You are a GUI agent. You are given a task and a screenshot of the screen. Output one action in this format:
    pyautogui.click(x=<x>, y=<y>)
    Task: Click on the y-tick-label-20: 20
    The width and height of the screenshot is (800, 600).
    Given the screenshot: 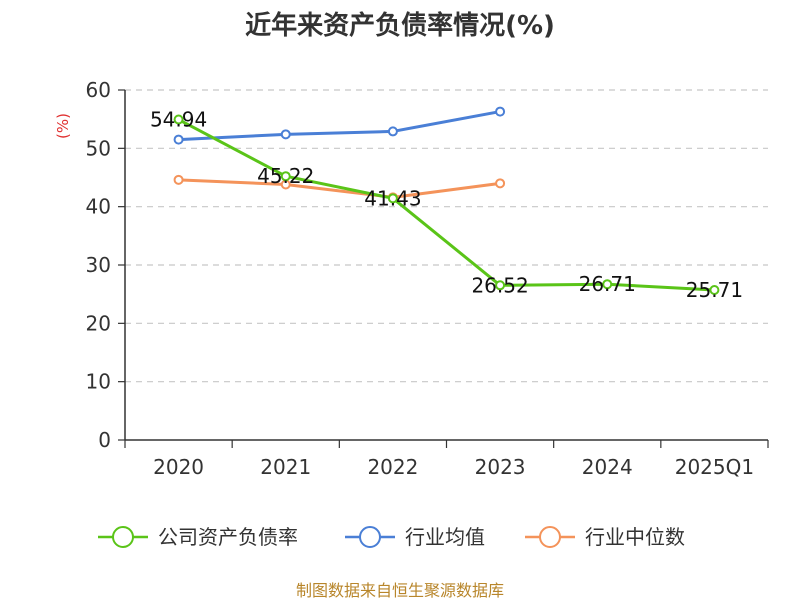 What is the action you would take?
    pyautogui.click(x=98, y=323)
    